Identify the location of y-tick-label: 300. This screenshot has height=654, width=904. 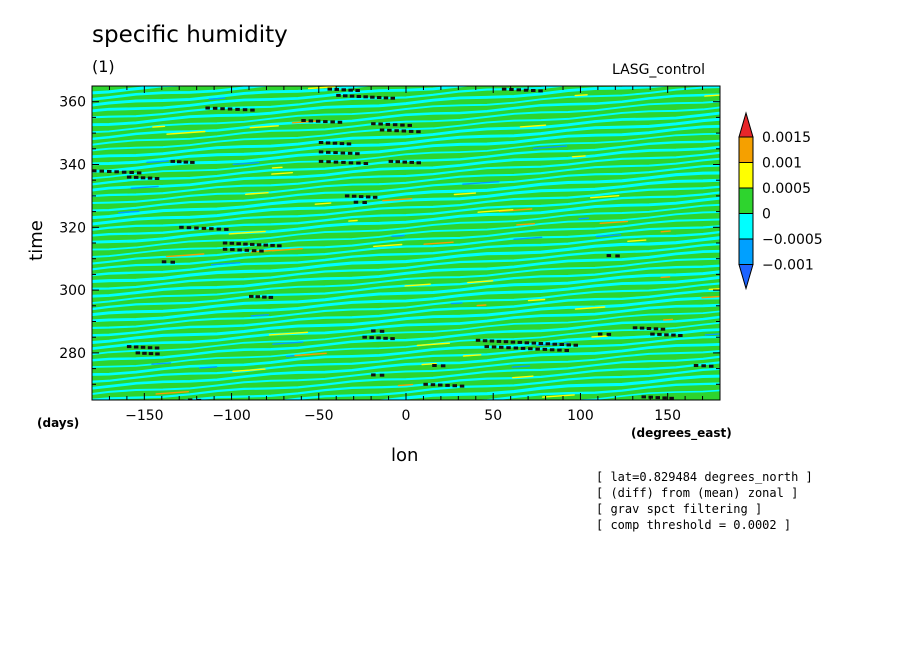
(72, 291).